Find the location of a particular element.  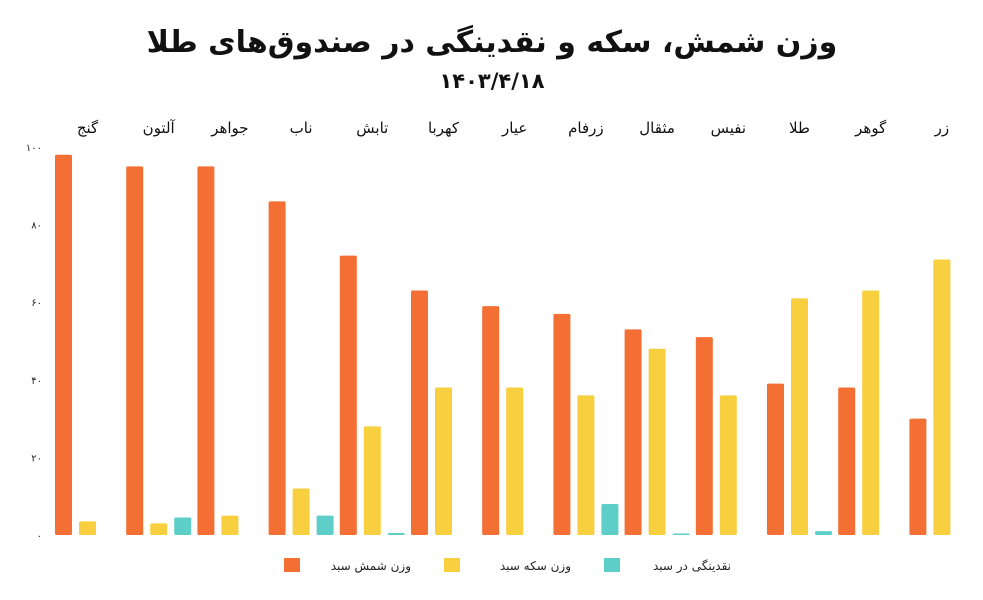

category-label: عیار is located at coordinates (514, 128).